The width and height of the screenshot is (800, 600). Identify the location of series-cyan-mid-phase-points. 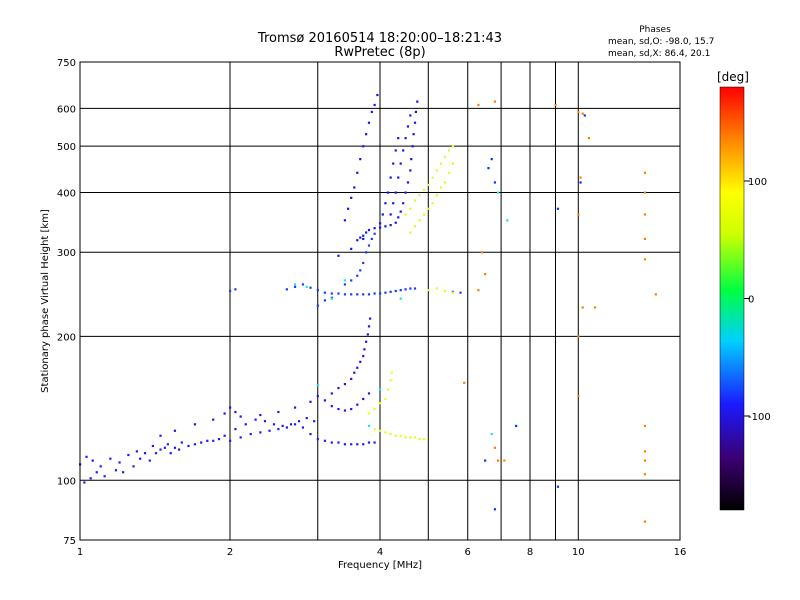
(401, 313).